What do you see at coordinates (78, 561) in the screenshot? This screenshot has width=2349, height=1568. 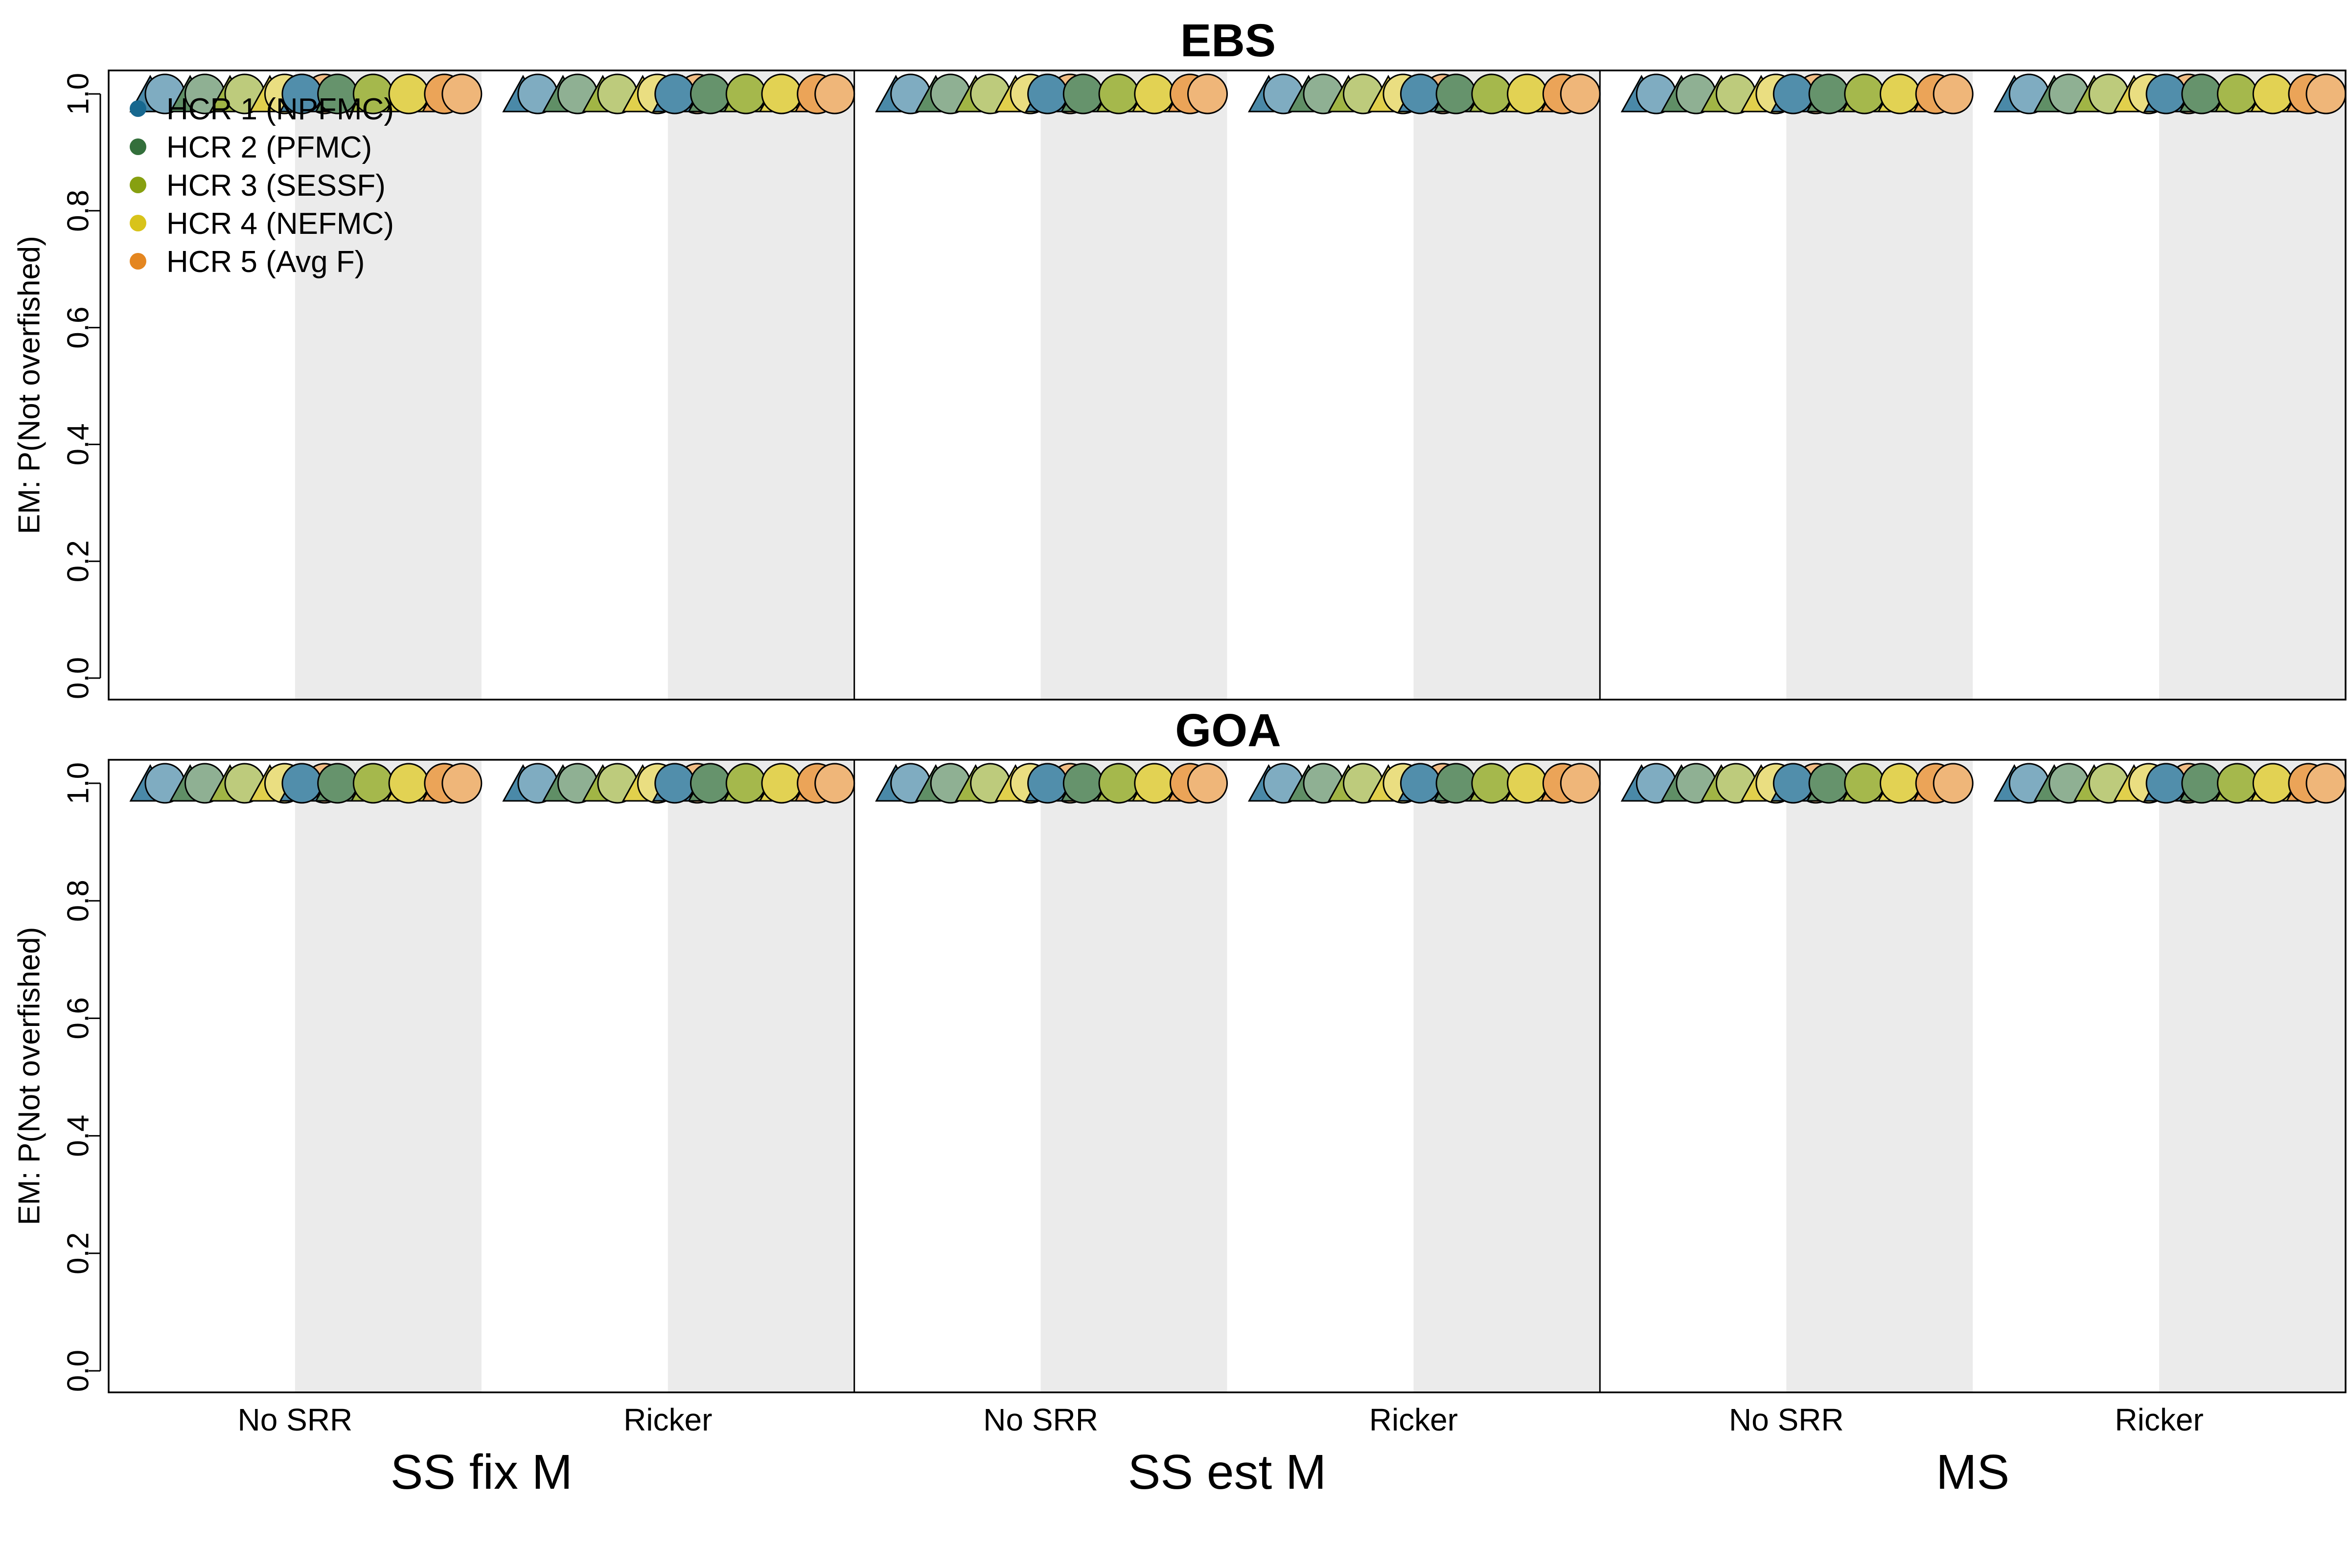 I see `y-tick-label: 0.2` at bounding box center [78, 561].